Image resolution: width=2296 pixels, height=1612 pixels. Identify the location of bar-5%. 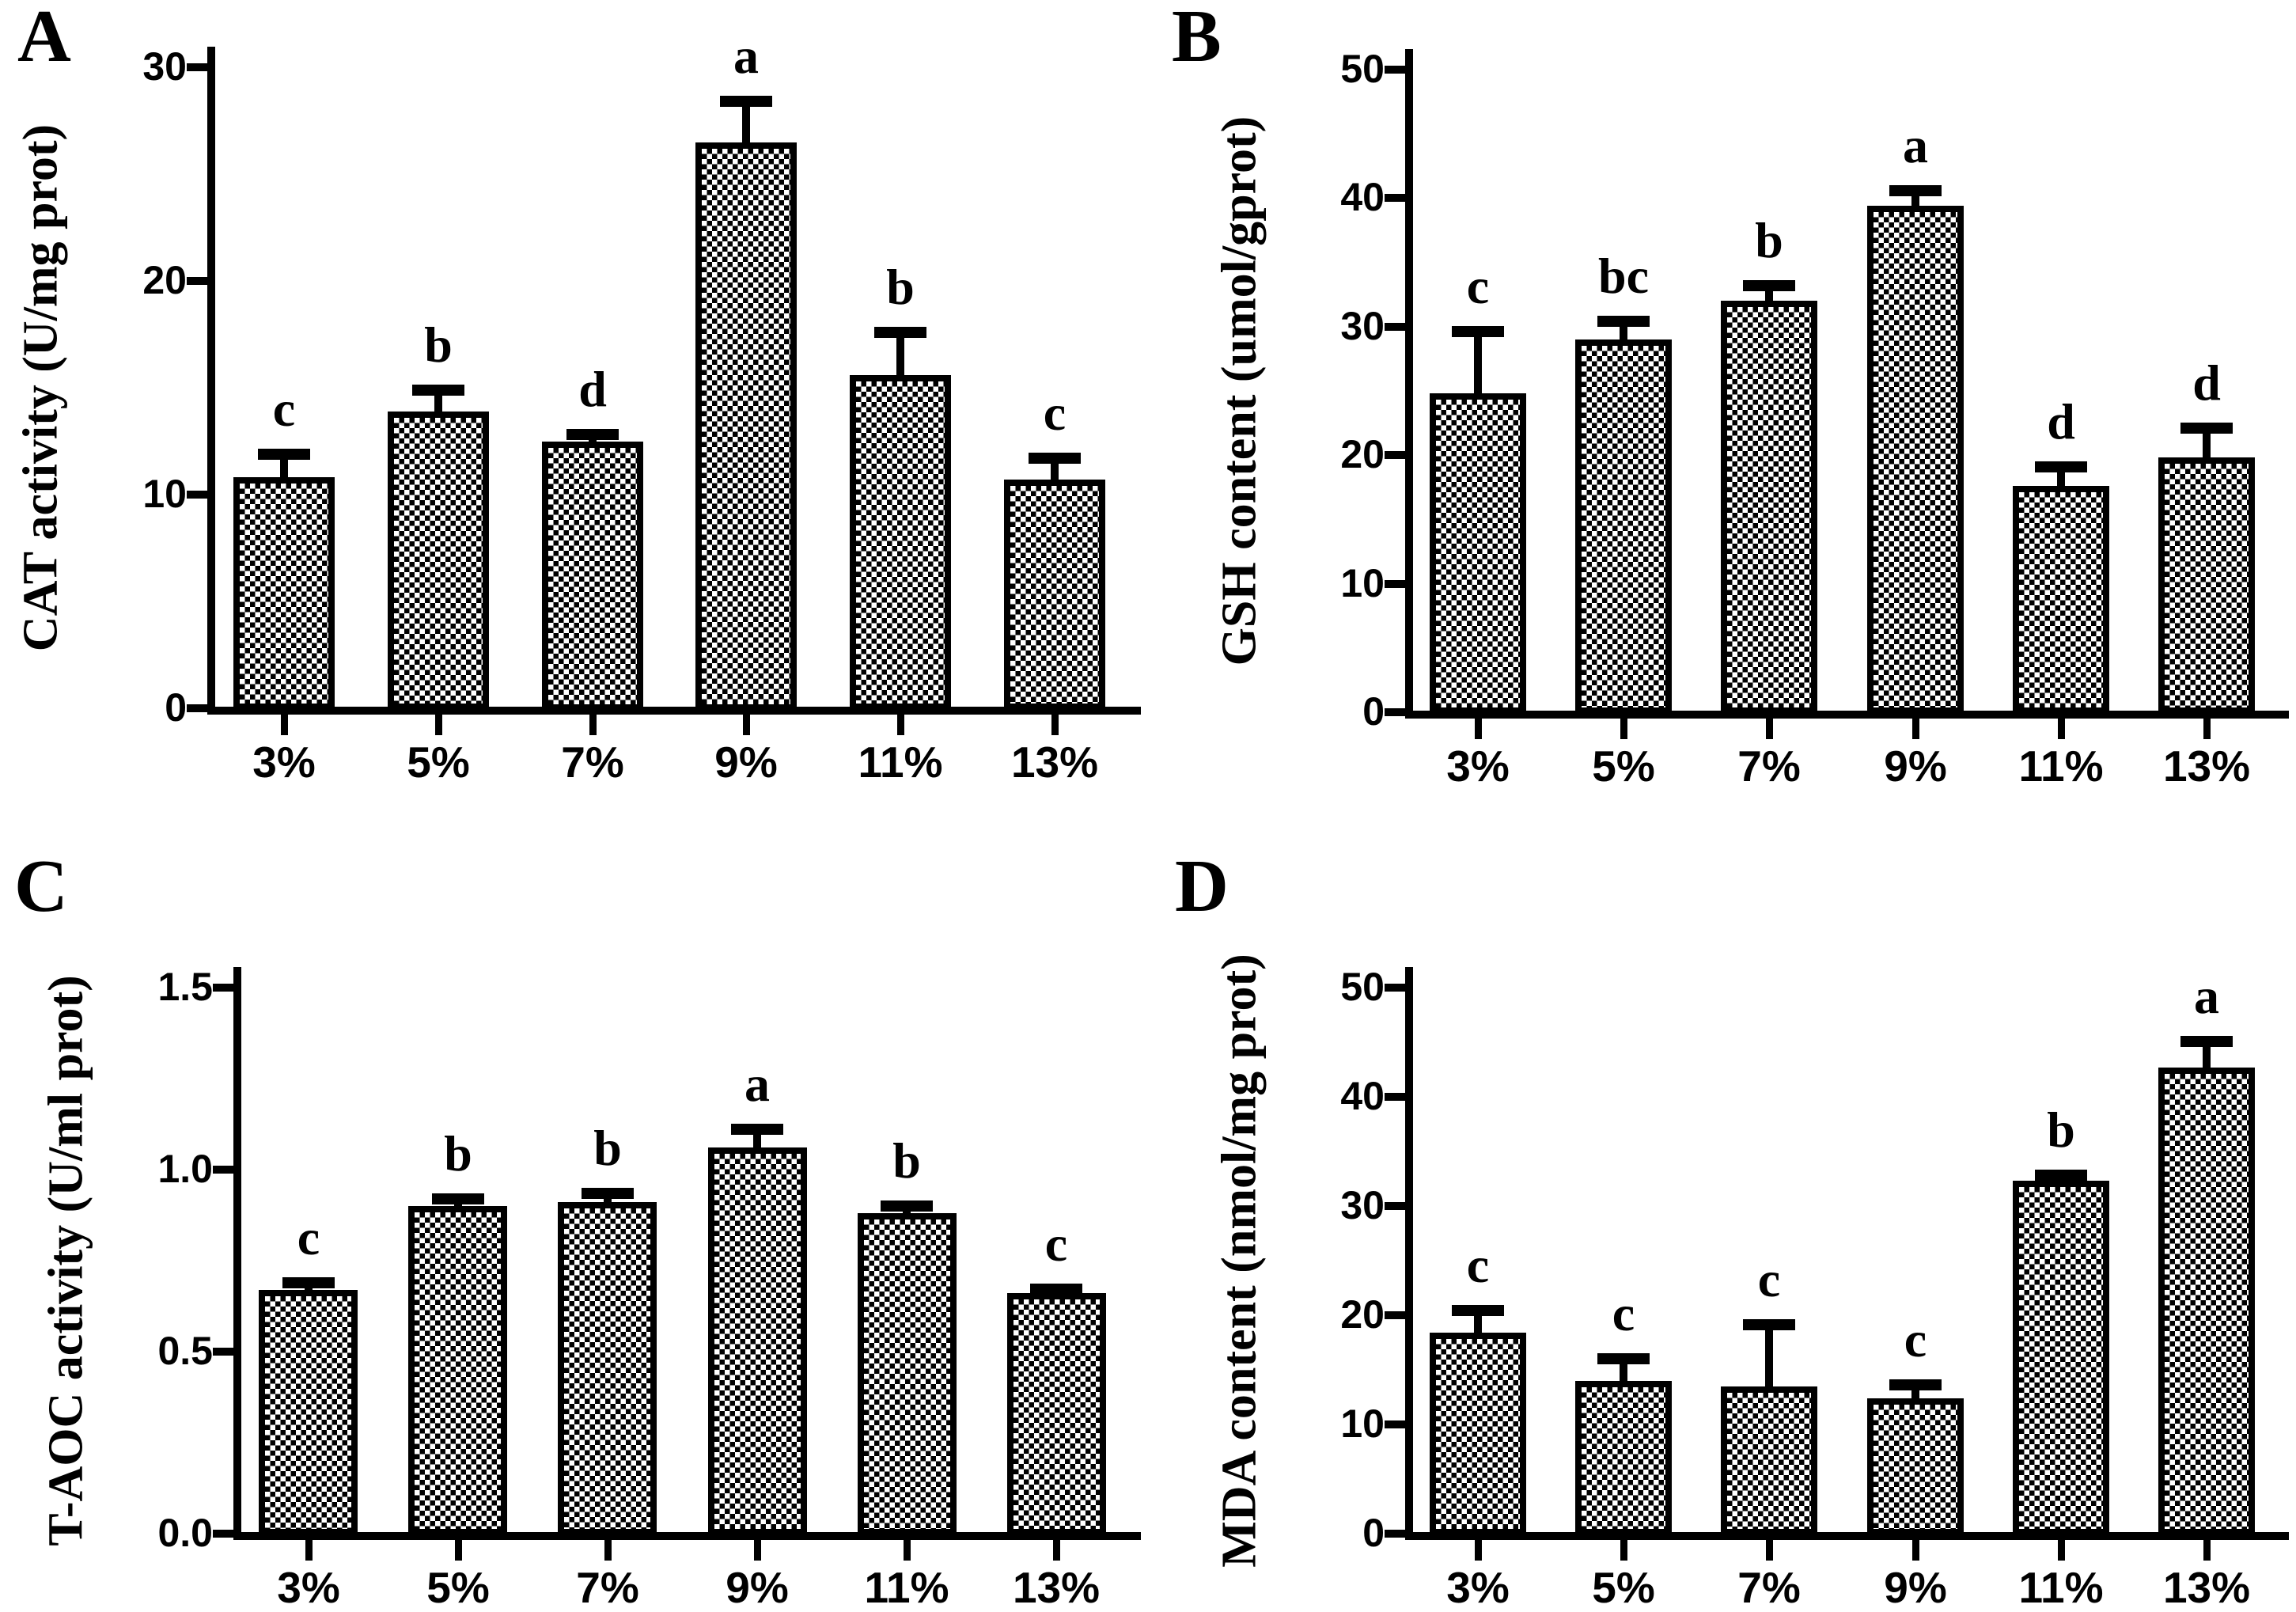
(1623, 1458).